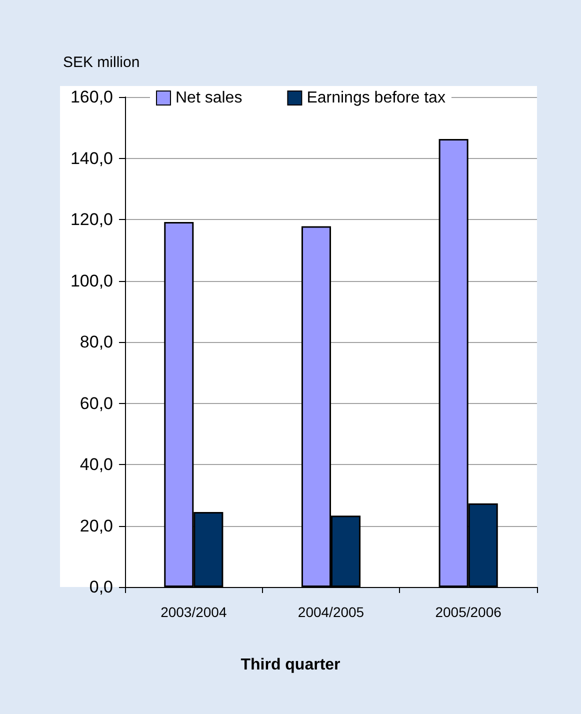  Describe the element at coordinates (101, 62) in the screenshot. I see `y-axis-title: SEK million` at that location.